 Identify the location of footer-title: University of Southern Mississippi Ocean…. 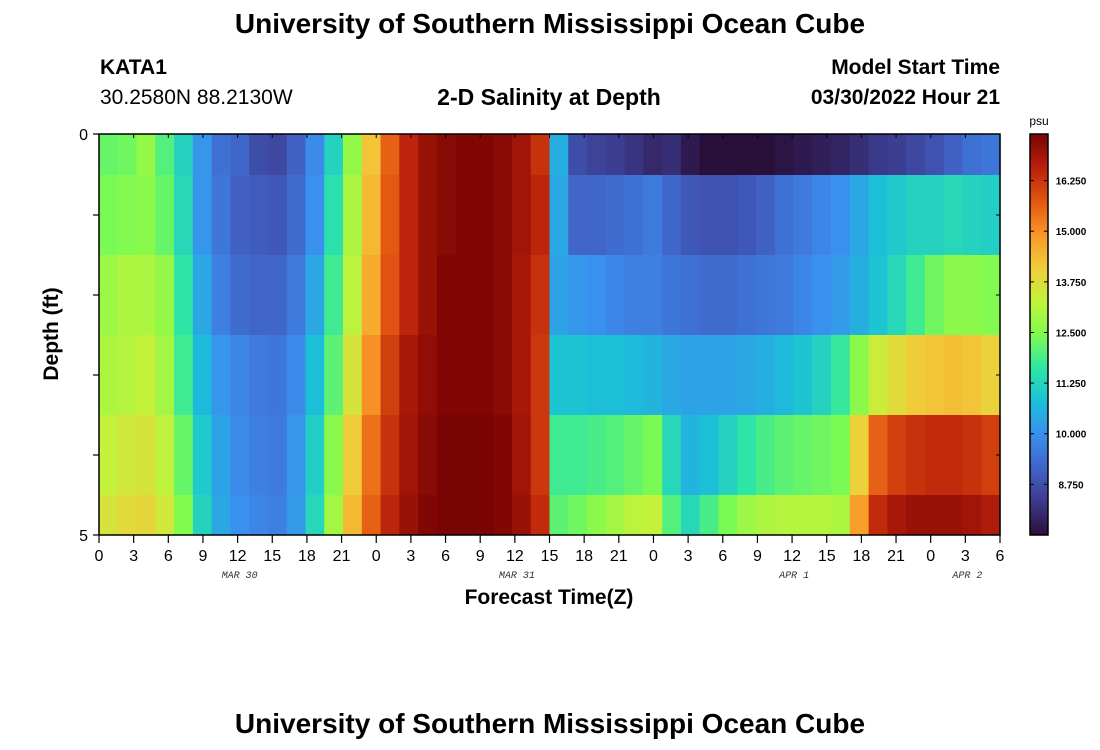
(550, 723).